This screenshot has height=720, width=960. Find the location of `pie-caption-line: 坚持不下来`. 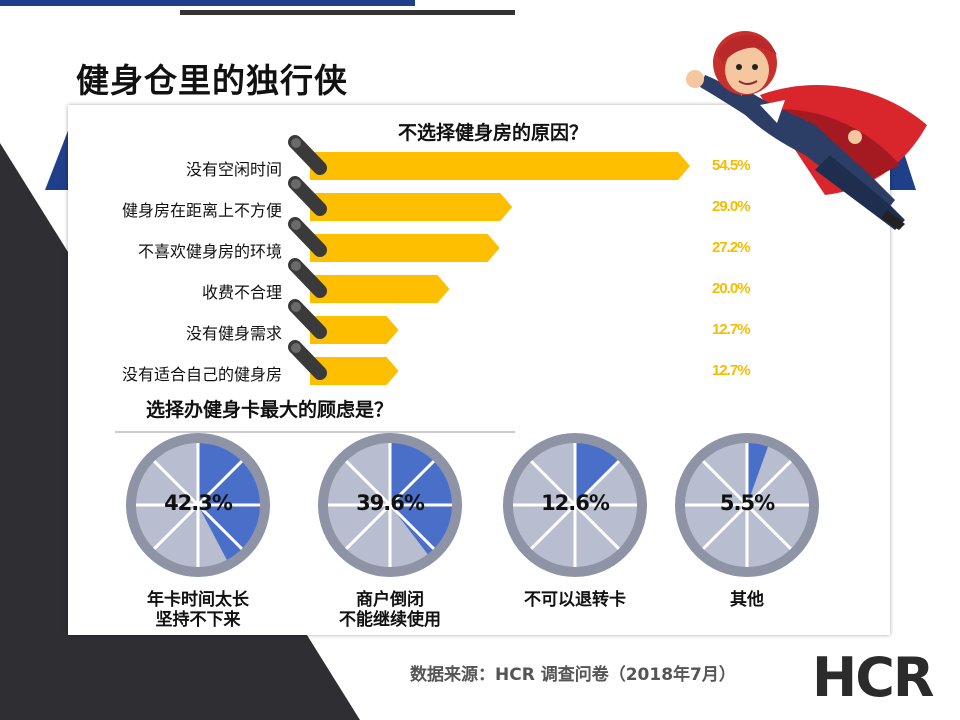

pie-caption-line: 坚持不下来 is located at coordinates (198, 620).